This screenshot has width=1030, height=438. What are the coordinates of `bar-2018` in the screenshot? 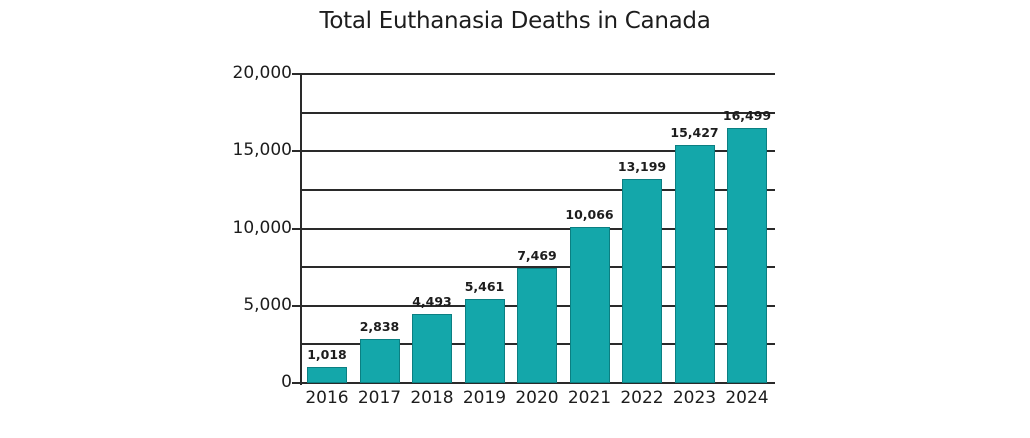 It's located at (432, 348).